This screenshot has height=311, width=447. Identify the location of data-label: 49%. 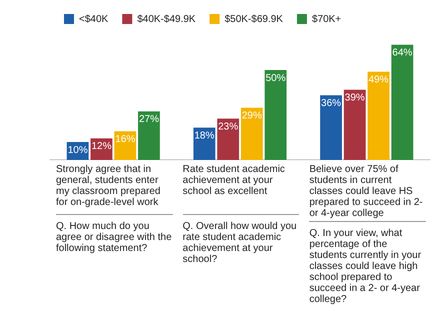
(378, 80).